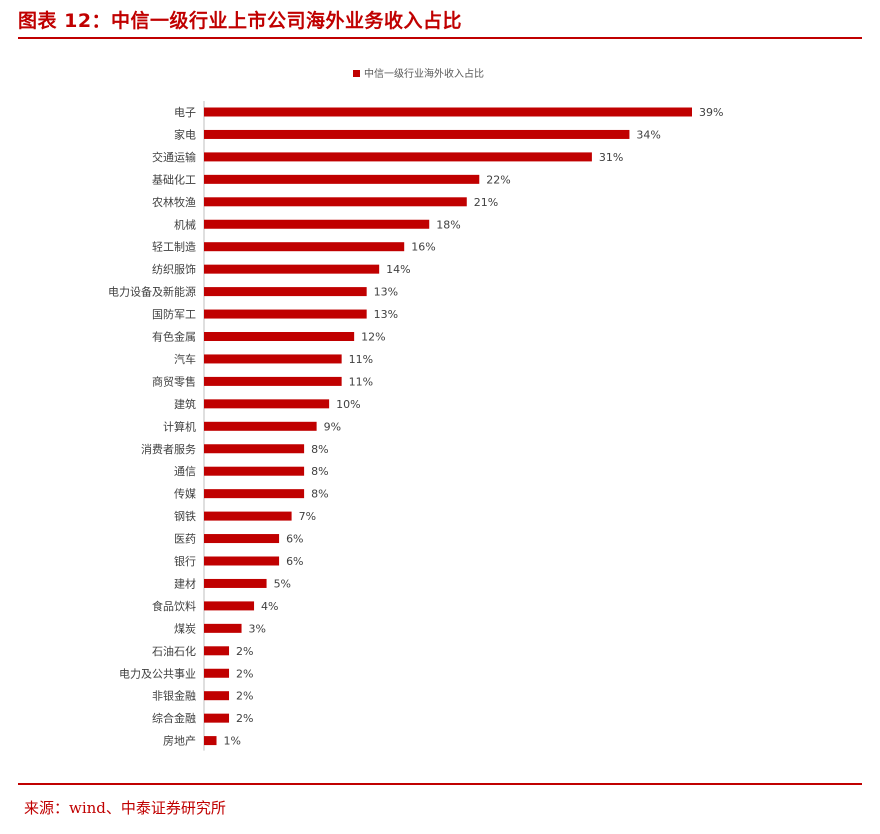 The height and width of the screenshot is (834, 880). What do you see at coordinates (185, 359) in the screenshot?
I see `category-label: 汽车` at bounding box center [185, 359].